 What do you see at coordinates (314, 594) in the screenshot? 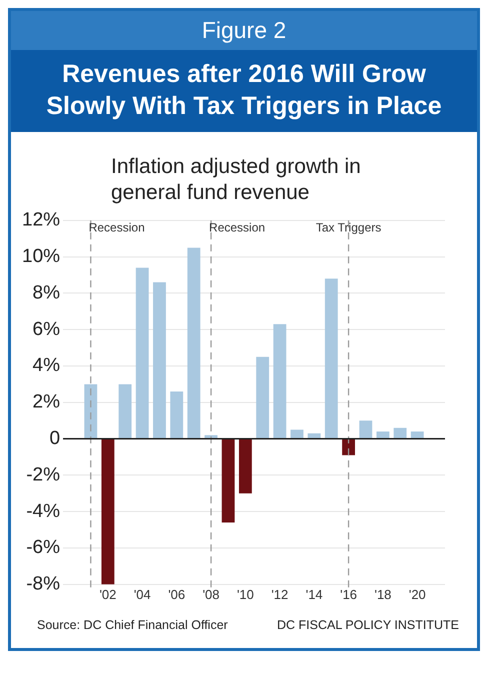
I see `x-tick-label: '14` at bounding box center [314, 594].